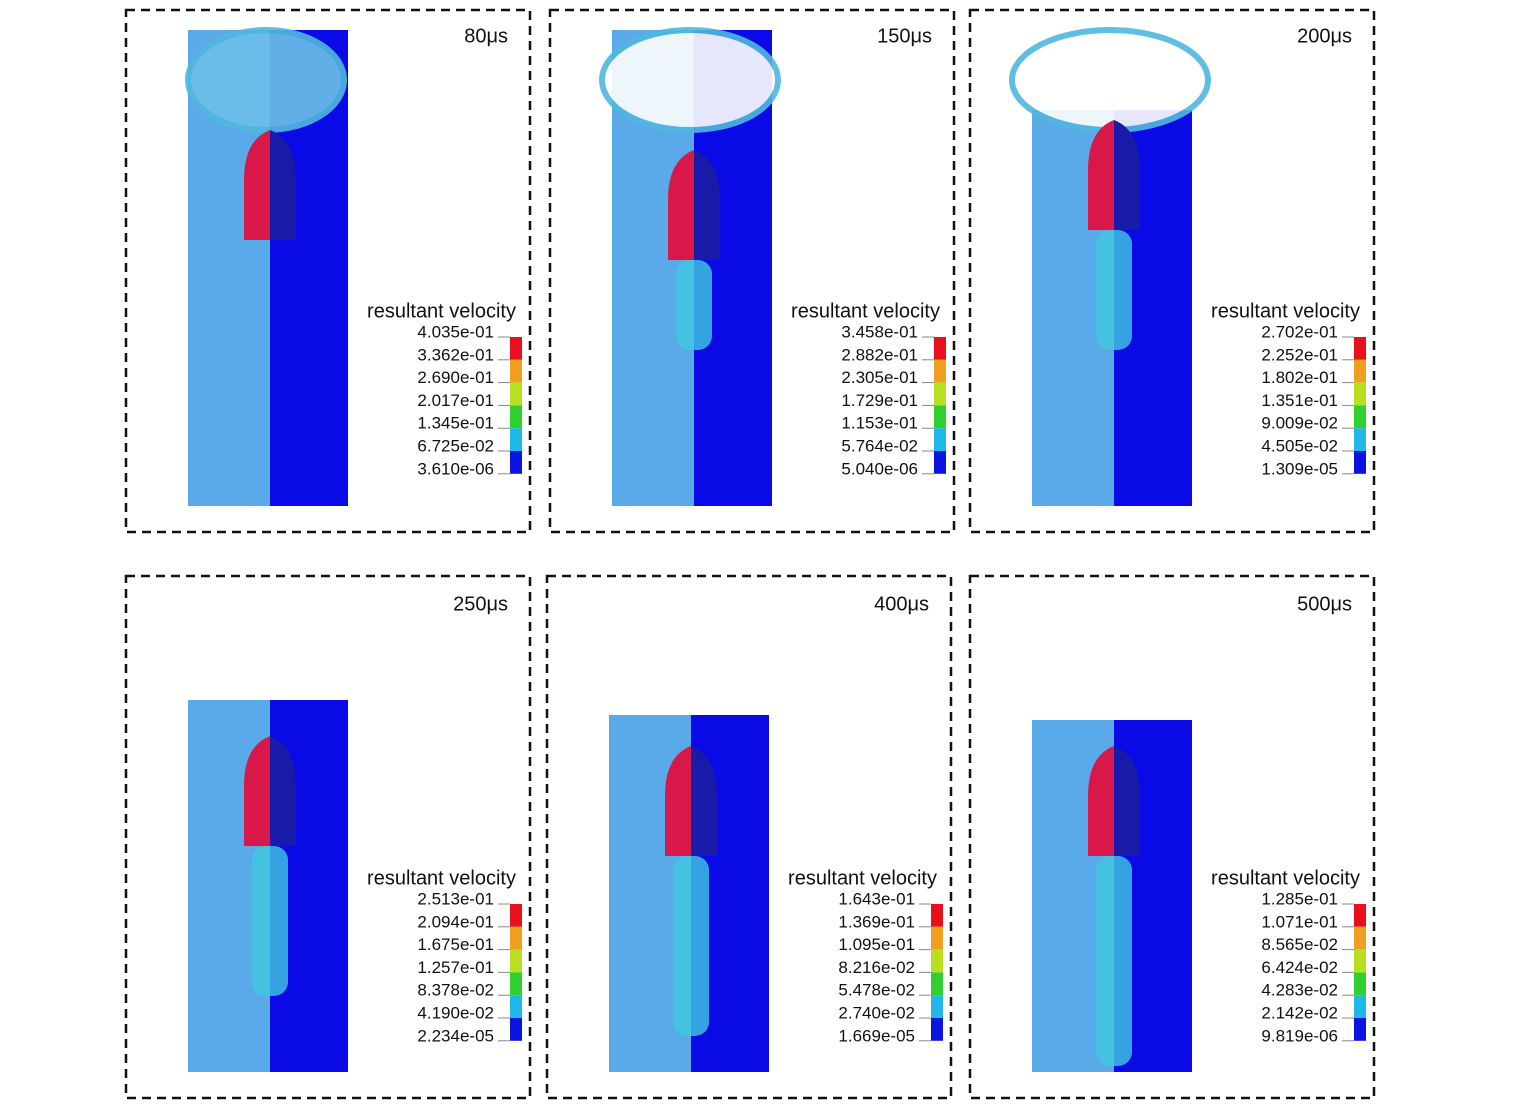  Describe the element at coordinates (876, 967) in the screenshot. I see `legend-level: 8.216e-02` at that location.